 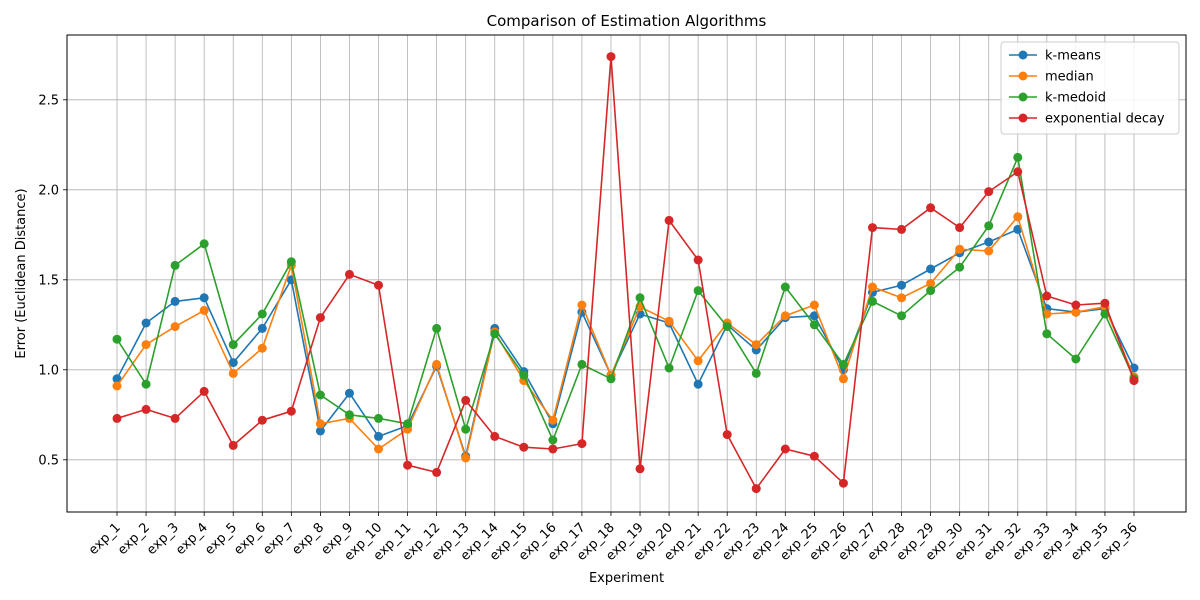 What do you see at coordinates (48, 370) in the screenshot?
I see `y-tick-label: 1.0` at bounding box center [48, 370].